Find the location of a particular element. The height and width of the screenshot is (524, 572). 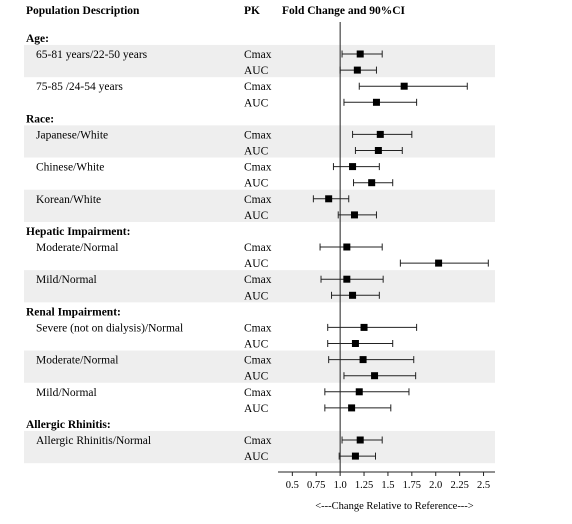

x-tick-label: 1.0 is located at coordinates (340, 485).